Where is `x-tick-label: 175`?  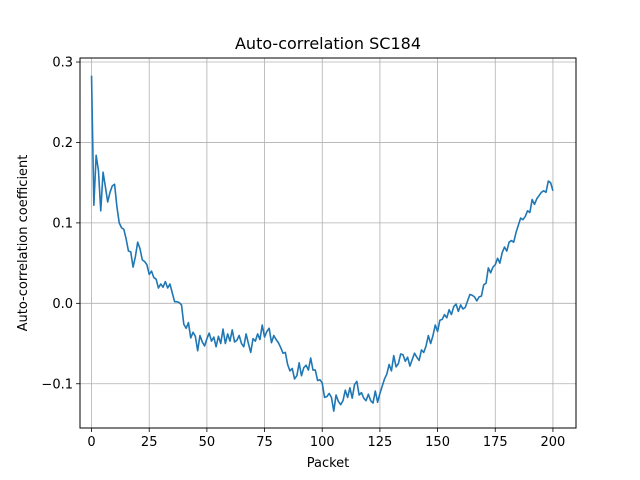
x-tick-label: 175 is located at coordinates (495, 442).